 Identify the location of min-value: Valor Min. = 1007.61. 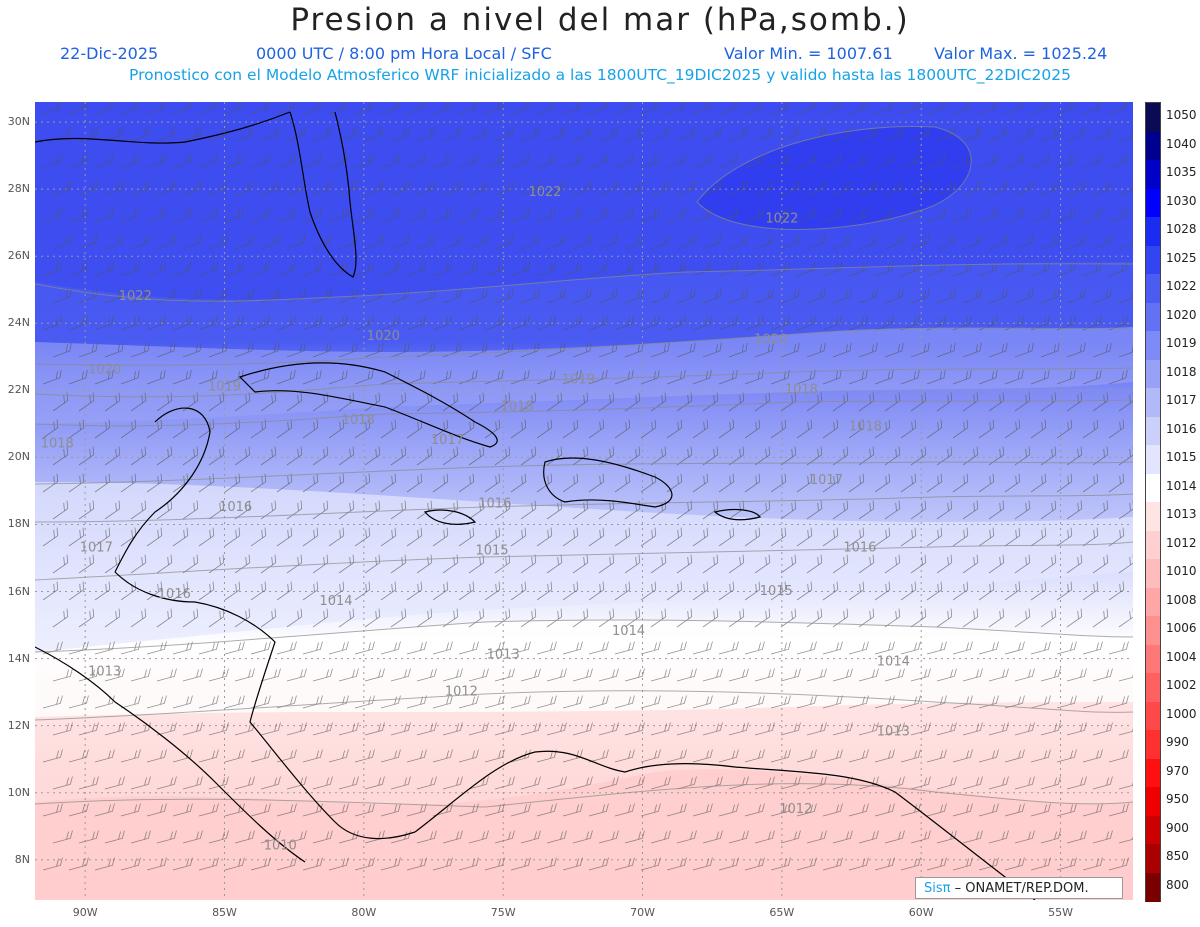
(808, 53).